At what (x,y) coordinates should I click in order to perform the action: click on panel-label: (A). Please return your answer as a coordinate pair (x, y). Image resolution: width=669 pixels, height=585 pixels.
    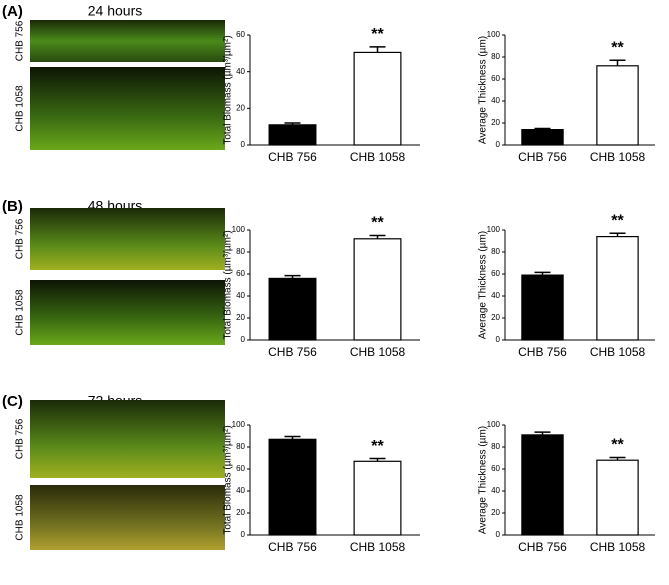
    Looking at the image, I should click on (12, 11).